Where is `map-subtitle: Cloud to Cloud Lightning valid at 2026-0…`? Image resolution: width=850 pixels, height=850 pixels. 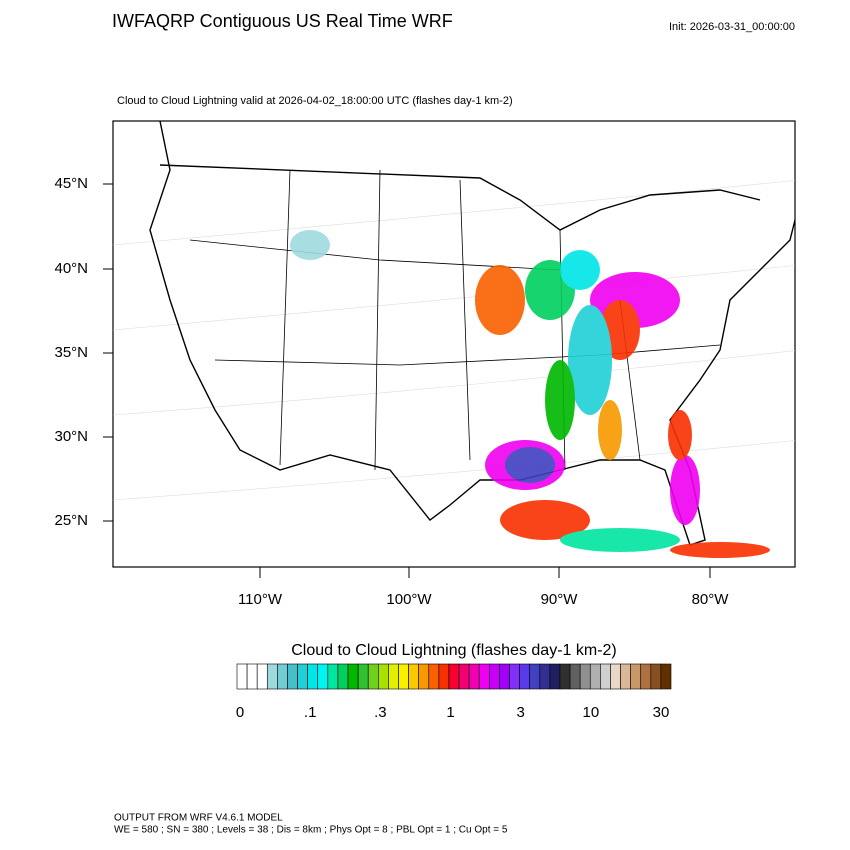
map-subtitle: Cloud to Cloud Lightning valid at 2026-0… is located at coordinates (315, 101).